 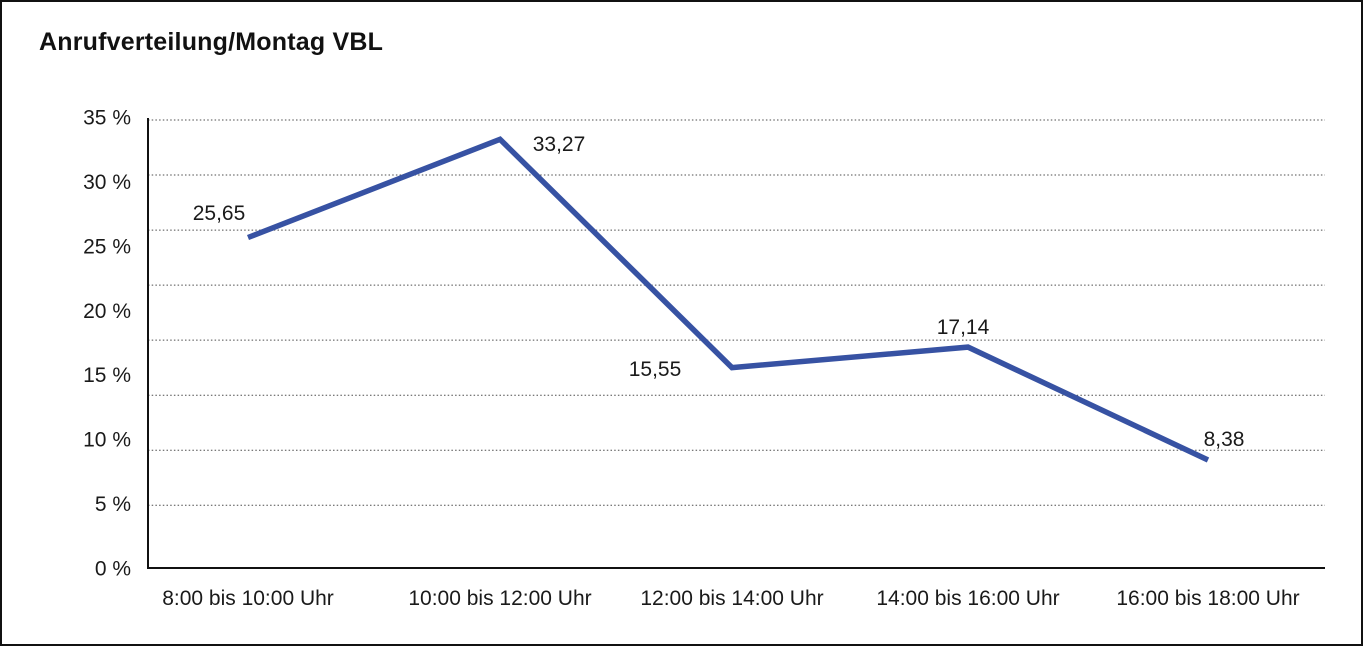 What do you see at coordinates (967, 598) in the screenshot?
I see `x-tick-label: 14:00 bis 16:00 Uhr` at bounding box center [967, 598].